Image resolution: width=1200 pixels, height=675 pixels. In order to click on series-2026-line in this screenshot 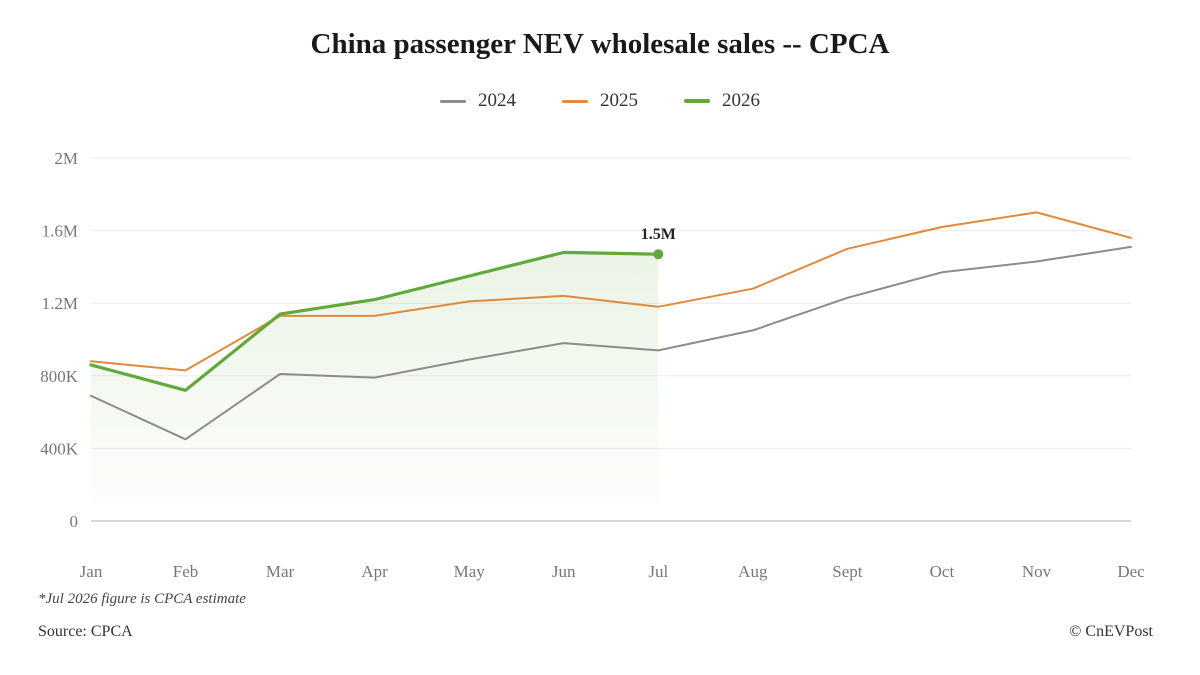, I will do `click(374, 321)`.